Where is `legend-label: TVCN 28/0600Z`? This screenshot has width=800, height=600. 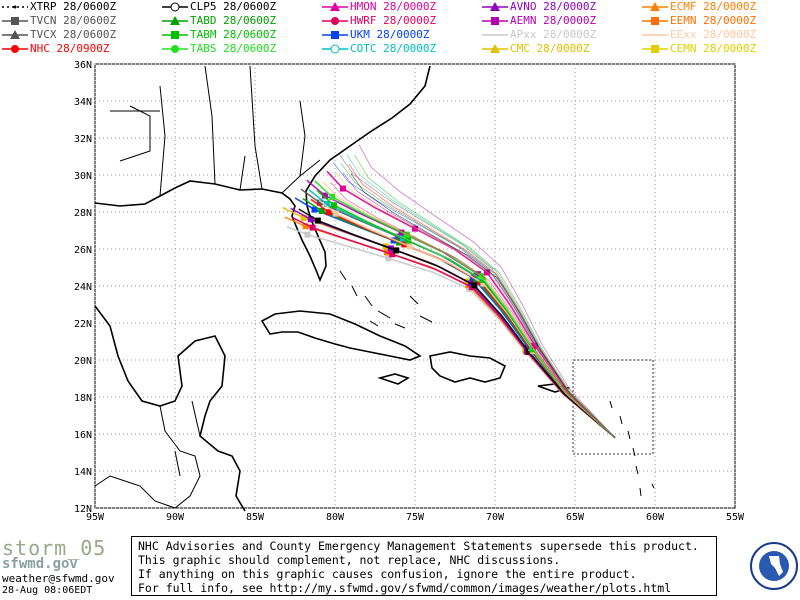
legend-label: TVCN 28/0600Z is located at coordinates (73, 20).